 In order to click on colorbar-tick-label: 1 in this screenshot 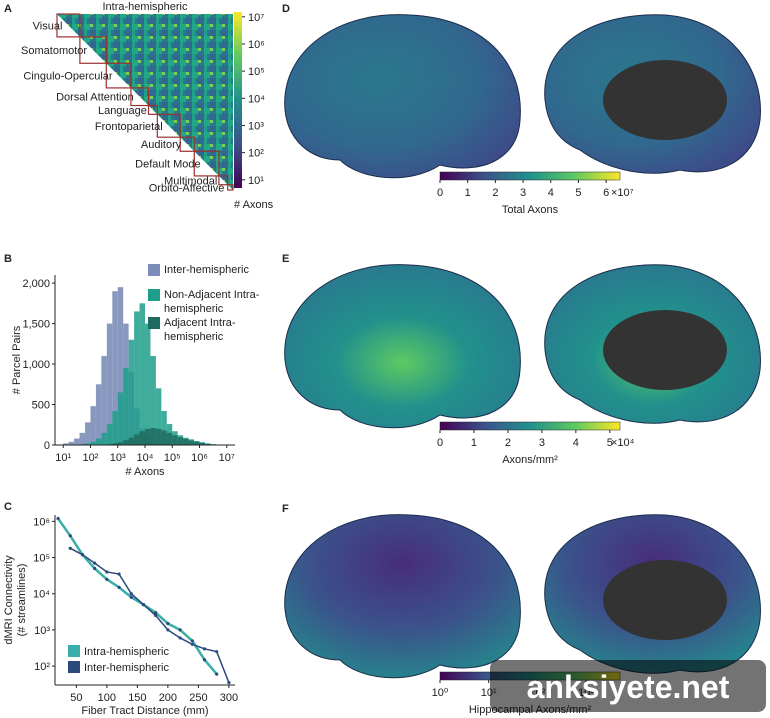, I will do `click(468, 193)`.